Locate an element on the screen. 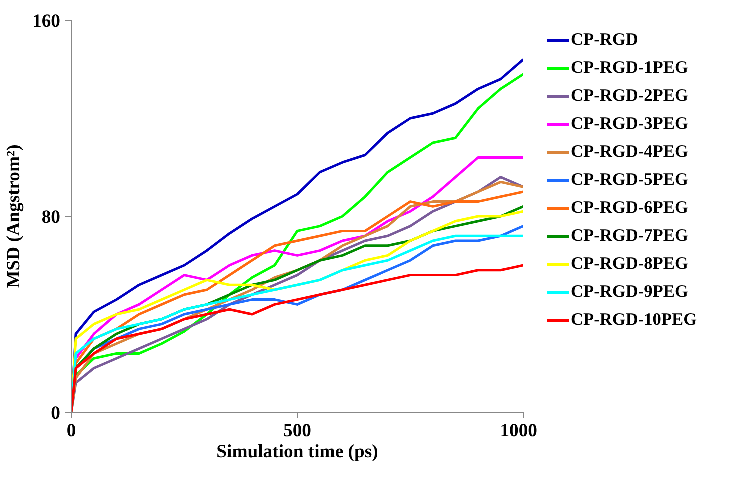 This screenshot has height=487, width=756. legend-label: CP-RGD-7PEG is located at coordinates (629, 236).